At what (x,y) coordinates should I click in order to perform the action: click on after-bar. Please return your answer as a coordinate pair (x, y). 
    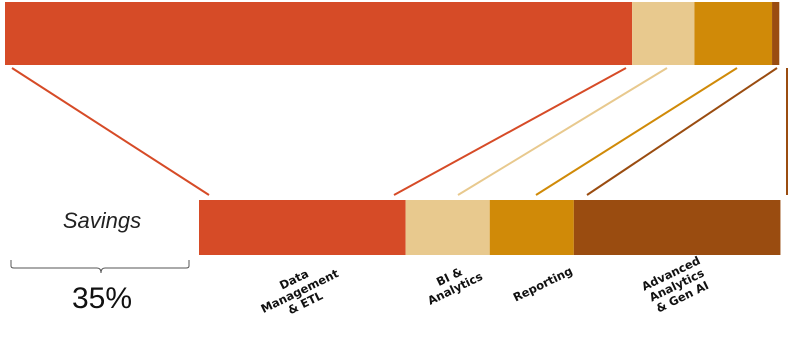
    Looking at the image, I should click on (490, 227).